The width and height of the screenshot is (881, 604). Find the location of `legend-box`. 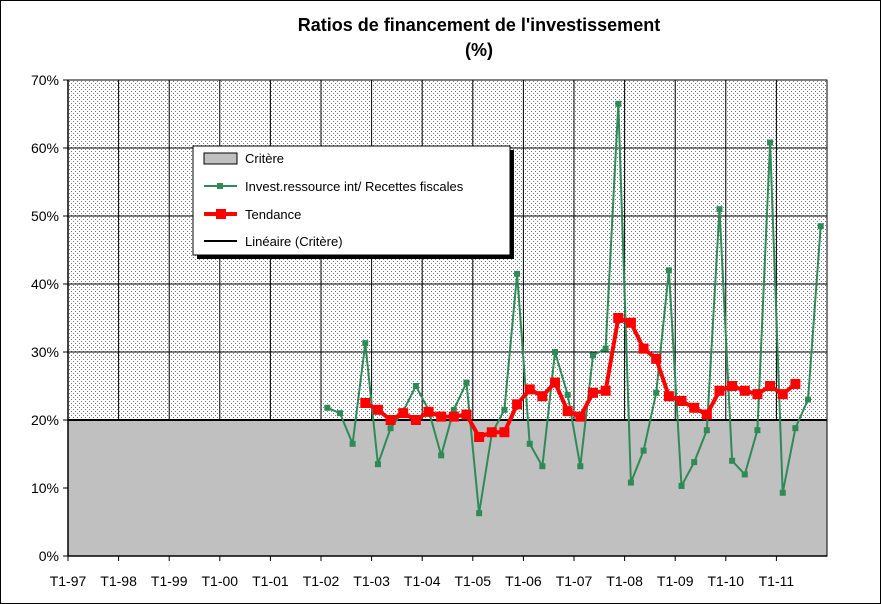

legend-box is located at coordinates (351, 200).